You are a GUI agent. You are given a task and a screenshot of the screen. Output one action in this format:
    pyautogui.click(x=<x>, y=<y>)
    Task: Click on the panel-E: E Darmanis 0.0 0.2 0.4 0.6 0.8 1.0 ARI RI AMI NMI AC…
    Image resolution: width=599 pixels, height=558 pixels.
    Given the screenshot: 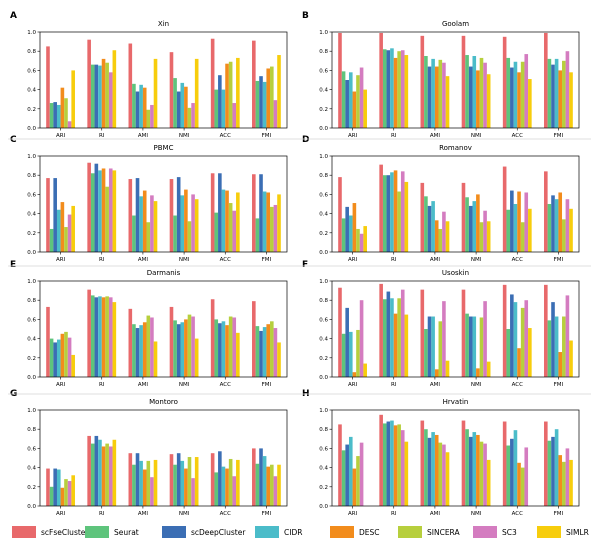 What is the action you would take?
    pyautogui.click(x=149, y=324)
    